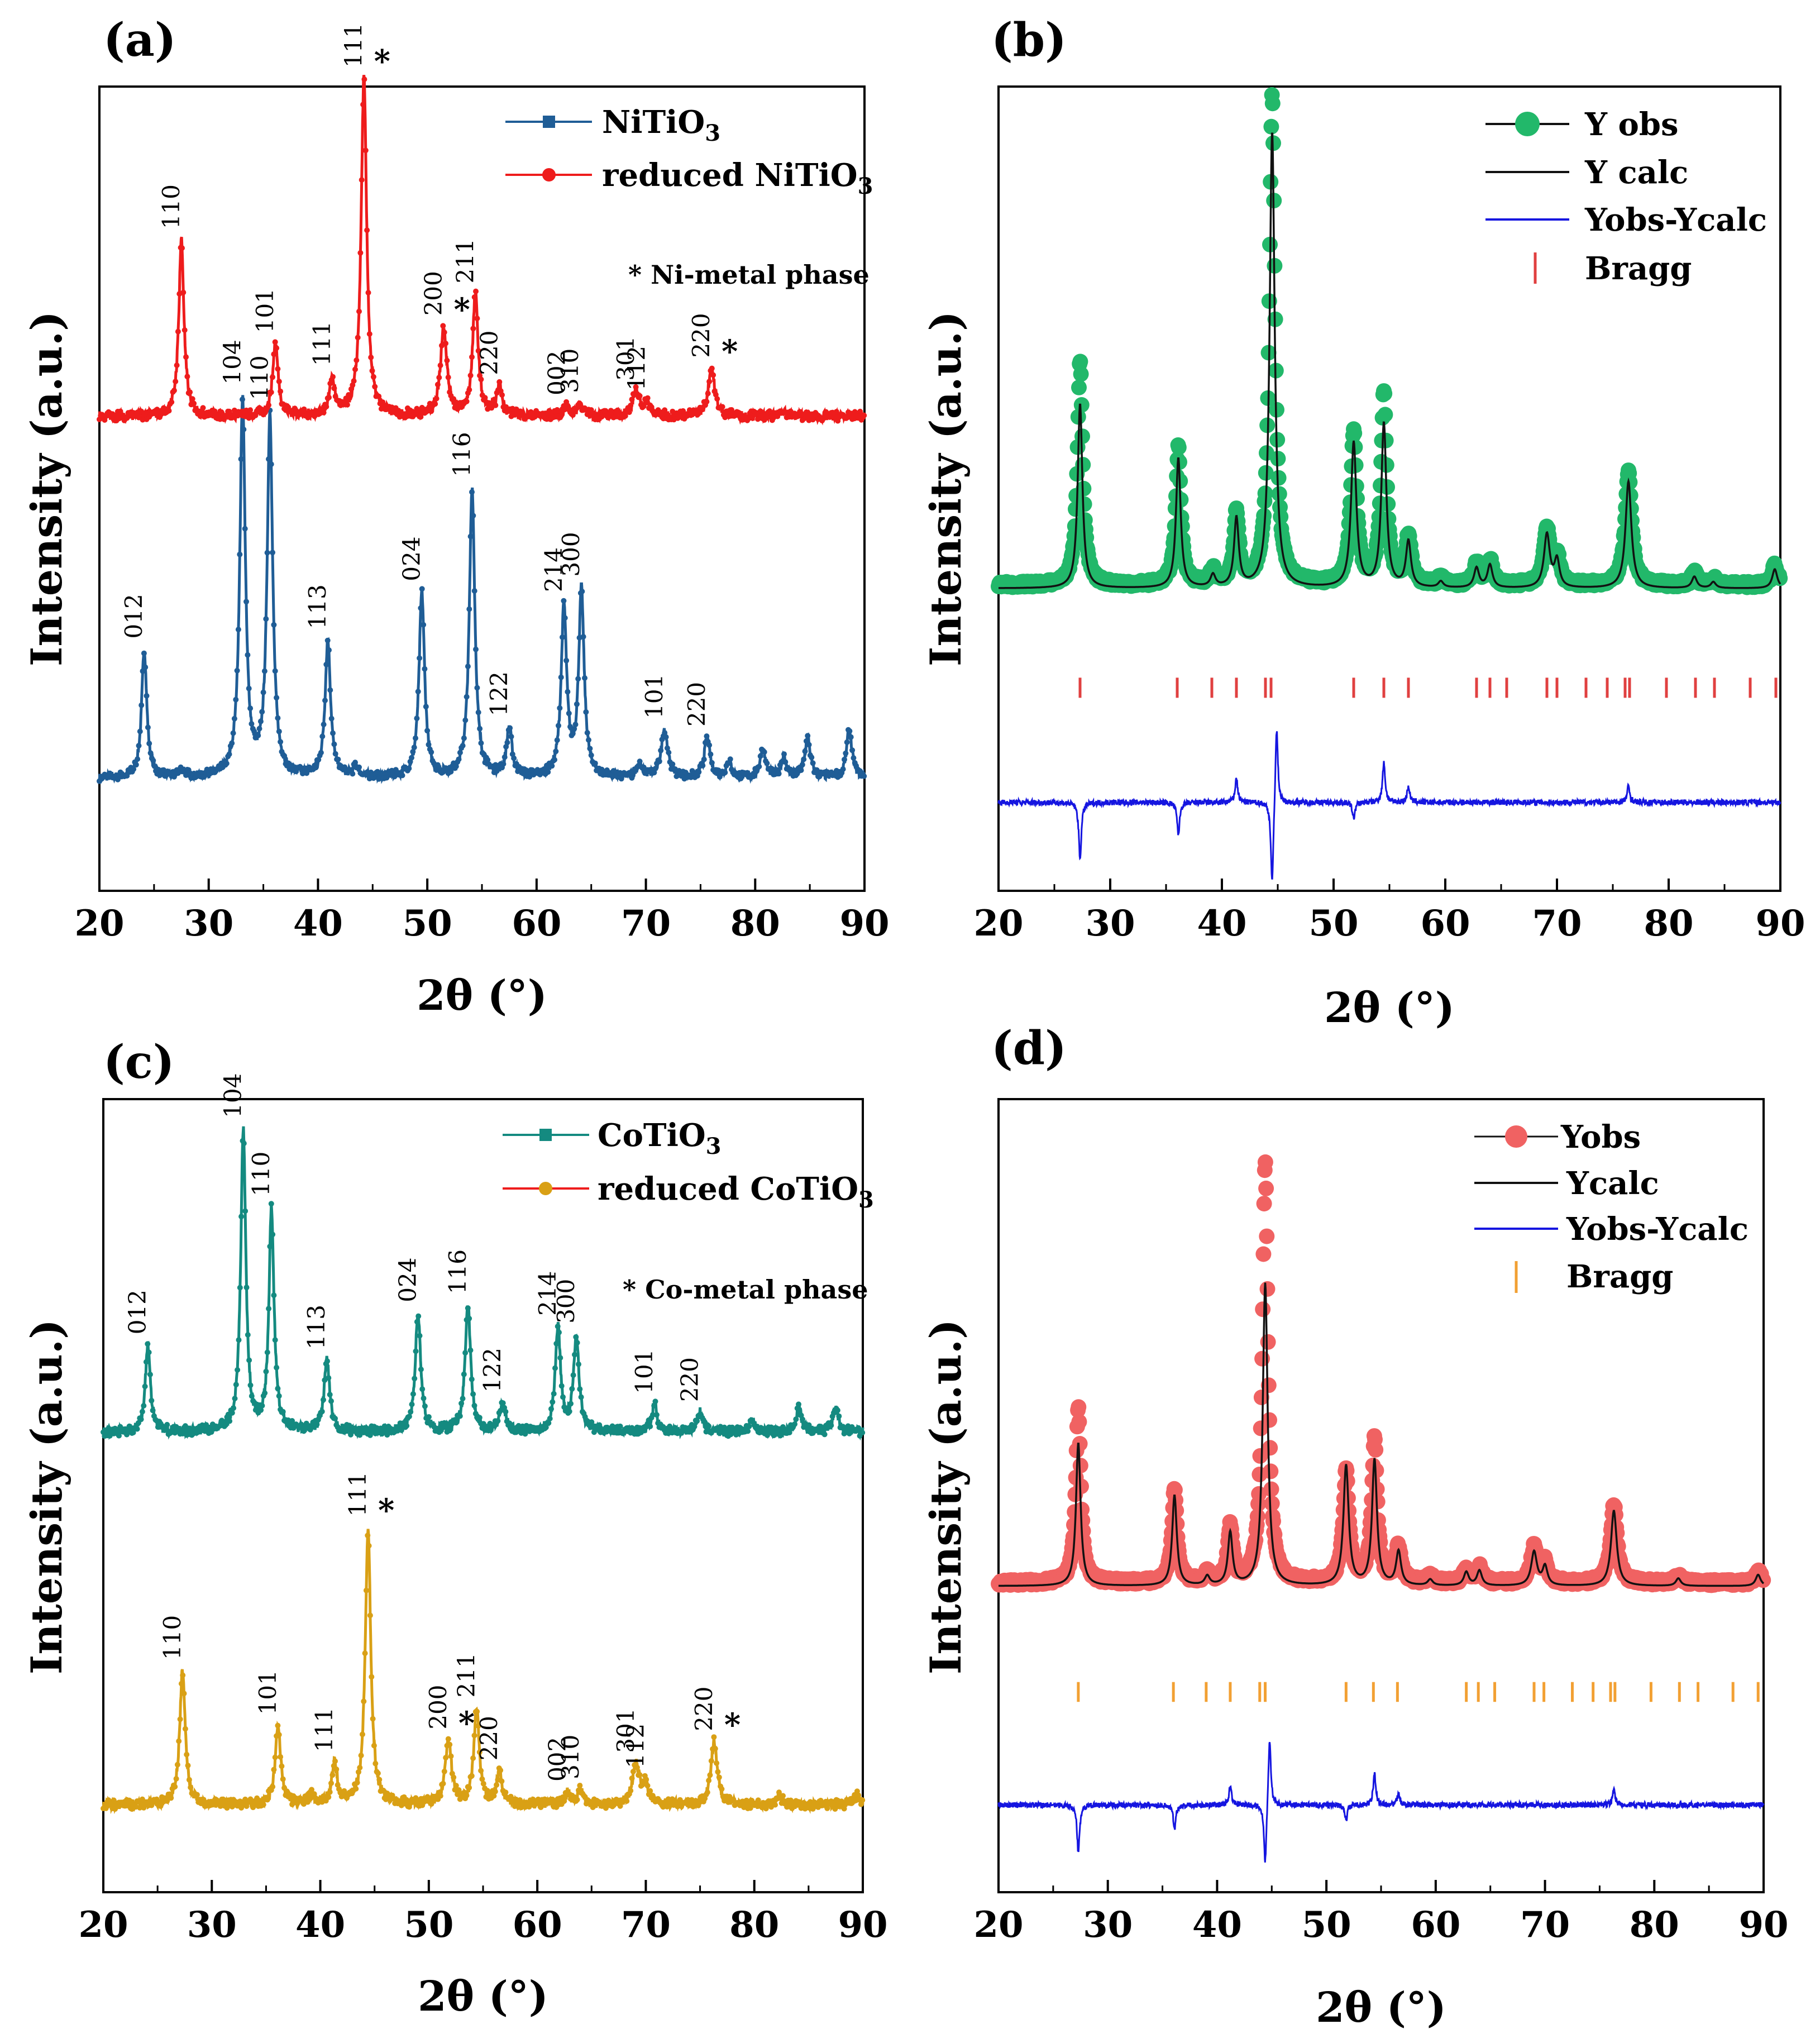 The image size is (1820, 2043). What do you see at coordinates (1381, 1913) in the screenshot?
I see `panel-d-x-ticks: 20 30 40 50 60 70 80 90` at bounding box center [1381, 1913].